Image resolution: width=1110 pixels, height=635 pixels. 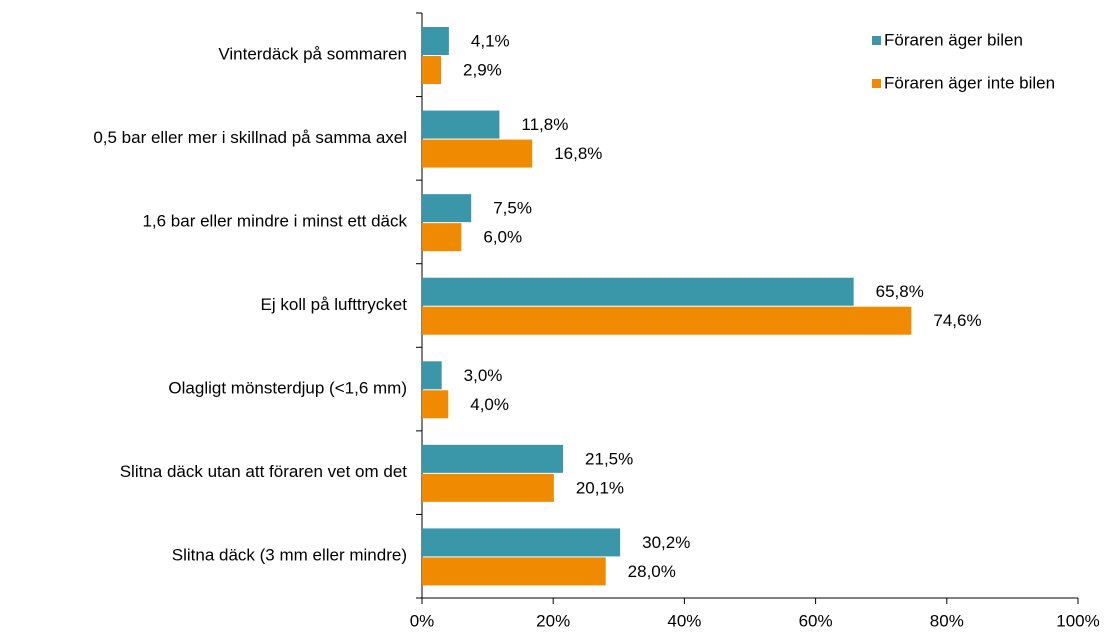 I want to click on category-label: Olagligt mönsterdjup (<1,6 mm), so click(x=287, y=388).